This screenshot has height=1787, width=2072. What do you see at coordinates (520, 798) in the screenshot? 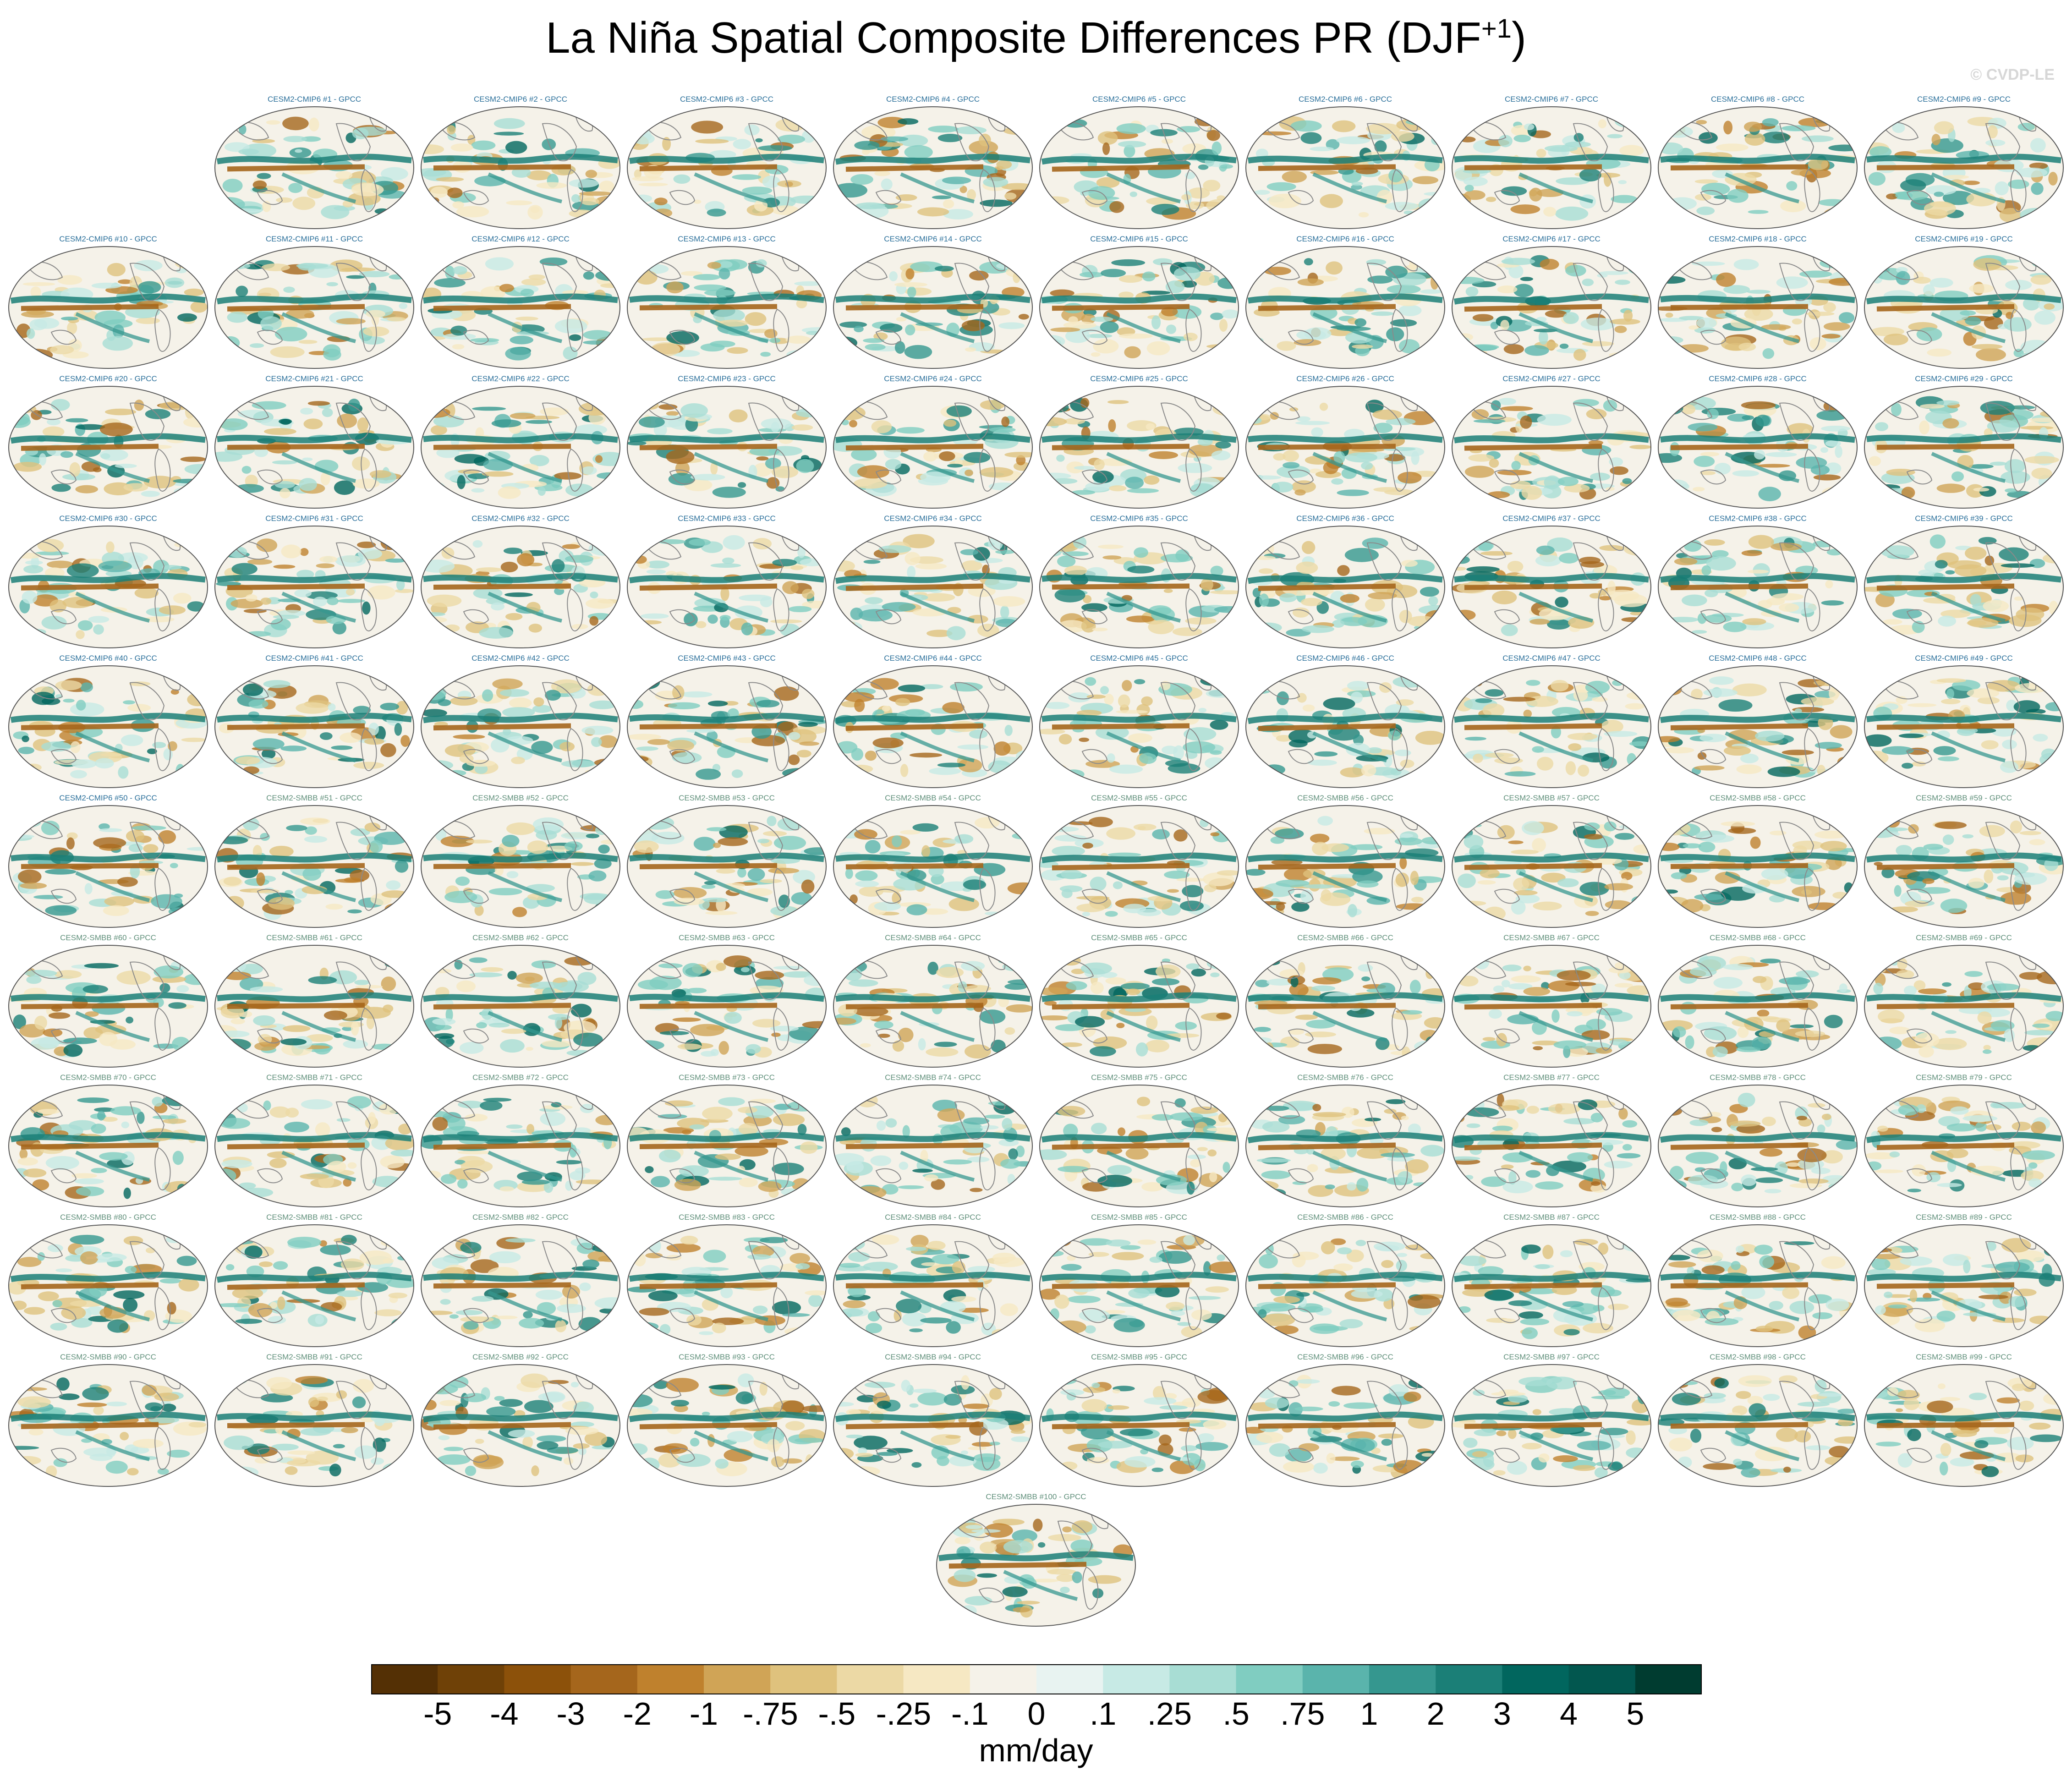
I see `panel-title: CESM2-SMBB #52 - GPCC` at bounding box center [520, 798].